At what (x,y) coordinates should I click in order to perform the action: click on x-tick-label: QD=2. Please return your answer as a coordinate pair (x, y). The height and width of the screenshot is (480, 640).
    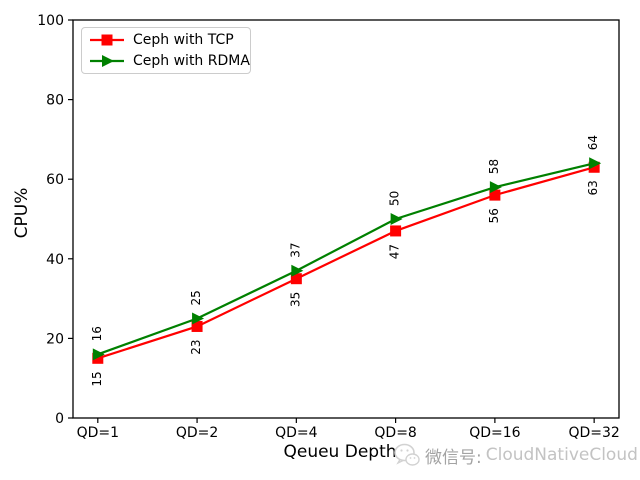
    Looking at the image, I should click on (197, 433).